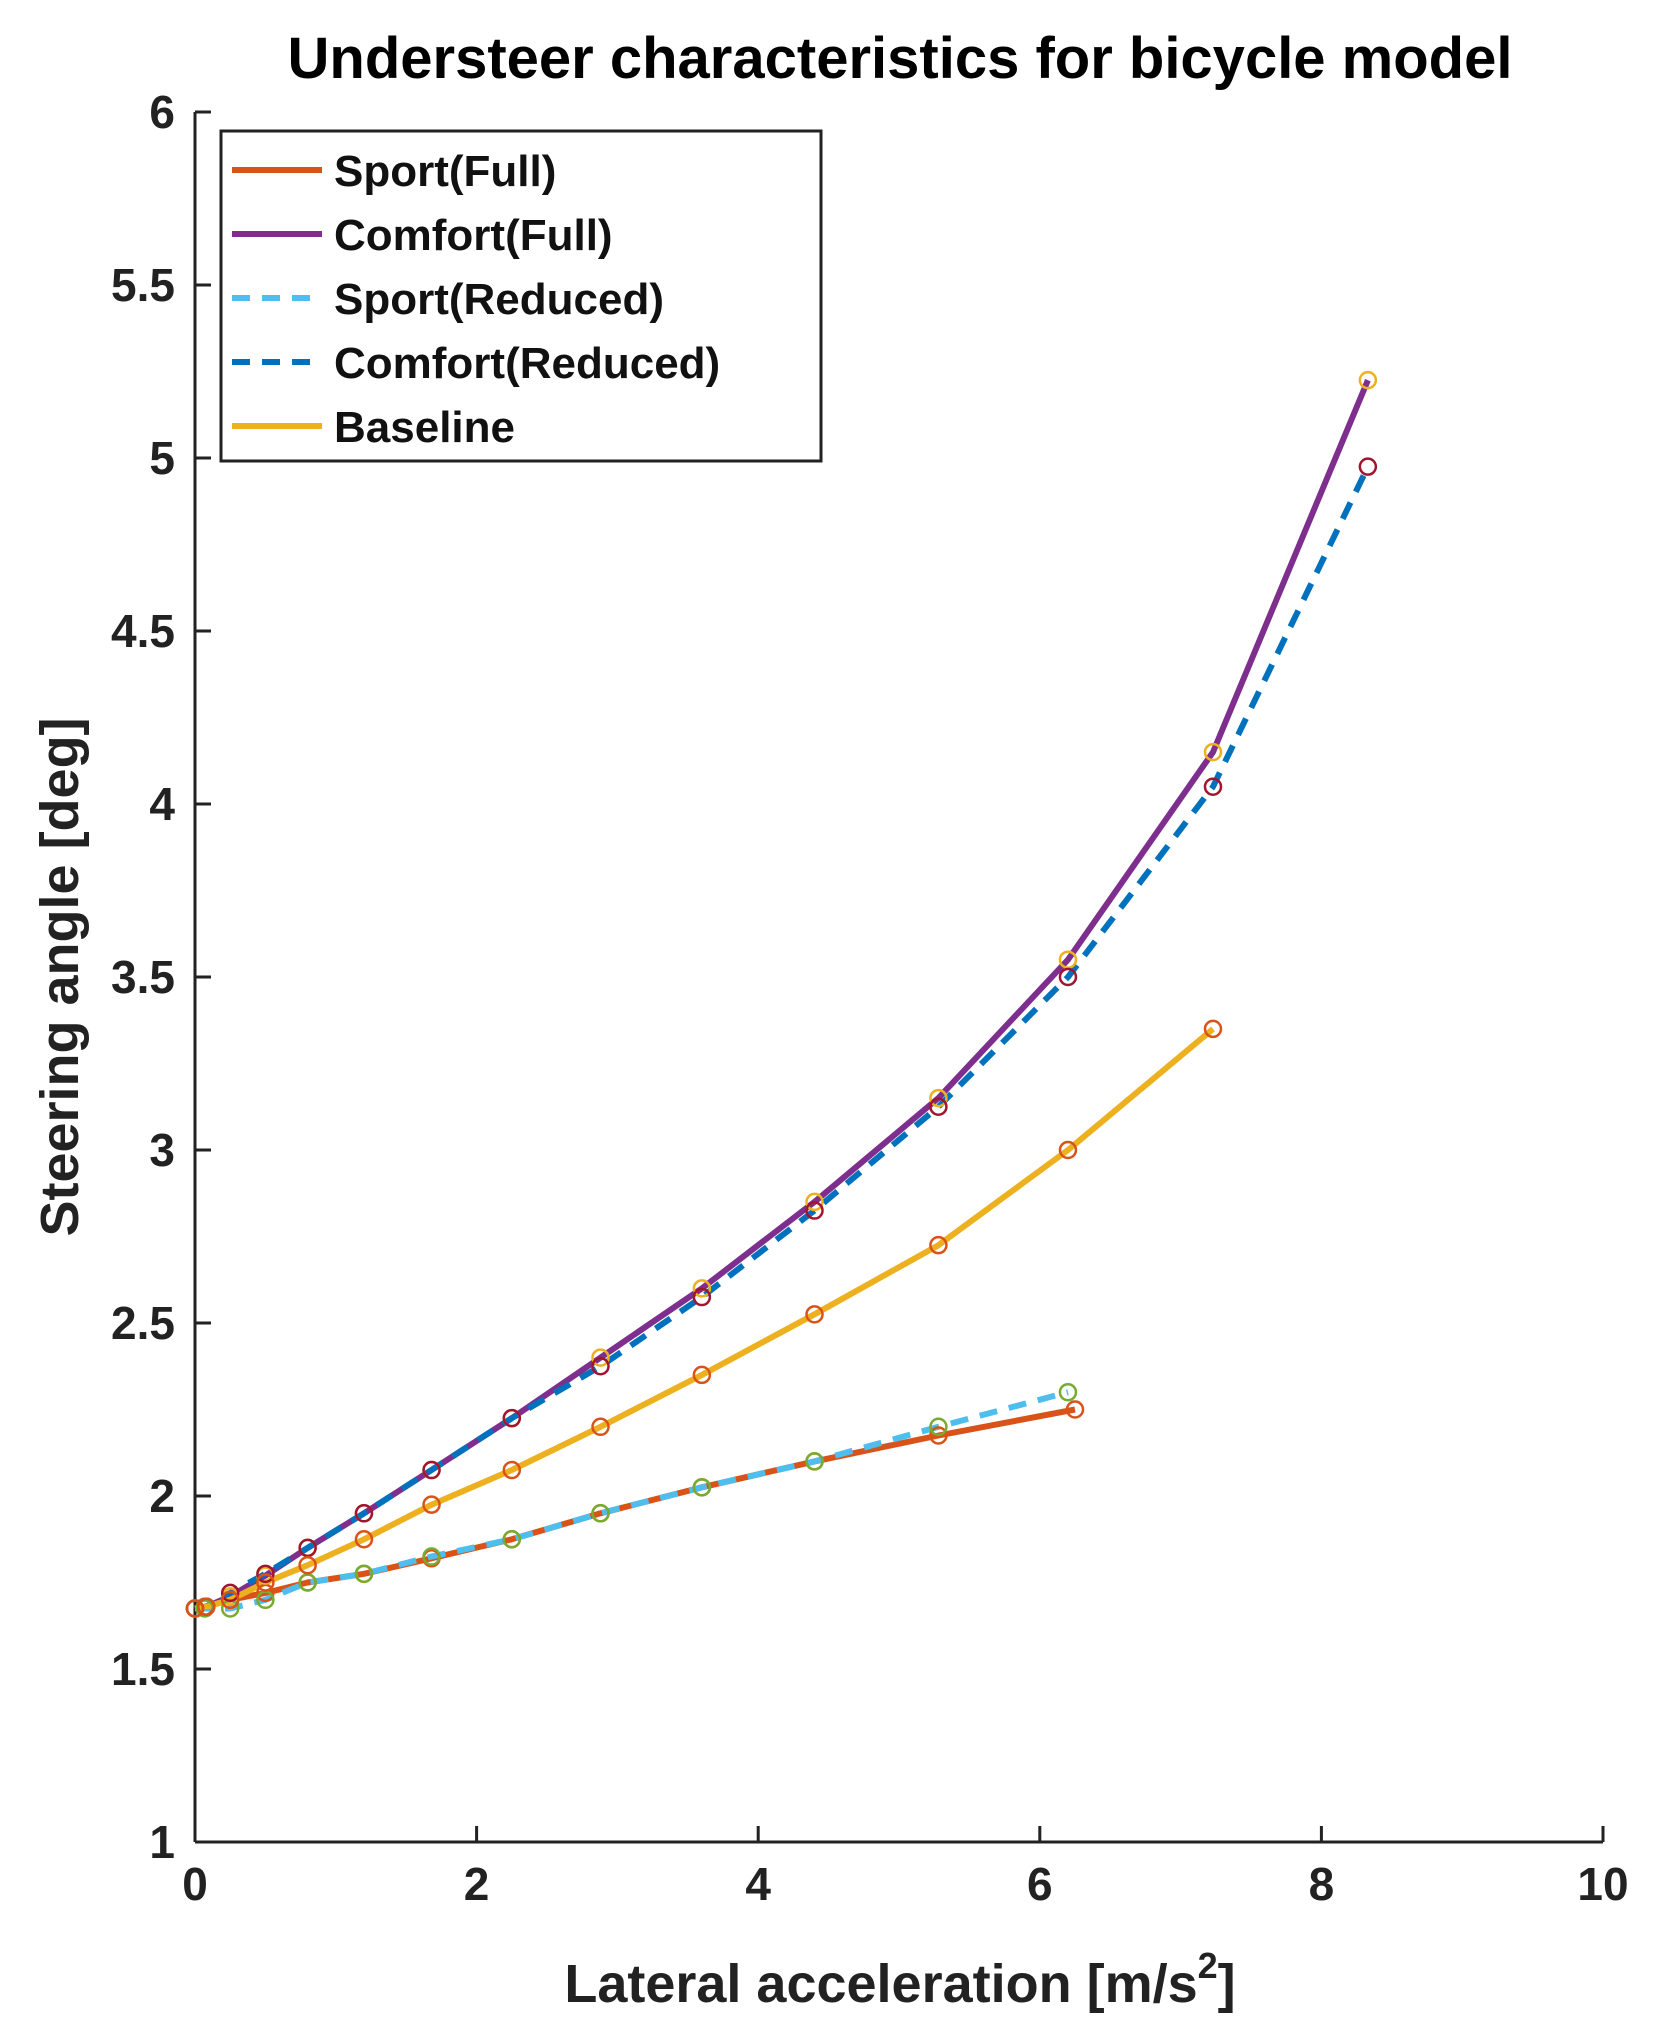 The width and height of the screenshot is (1666, 2044). What do you see at coordinates (473, 235) in the screenshot?
I see `legend-entry-label: Comfort(Full)` at bounding box center [473, 235].